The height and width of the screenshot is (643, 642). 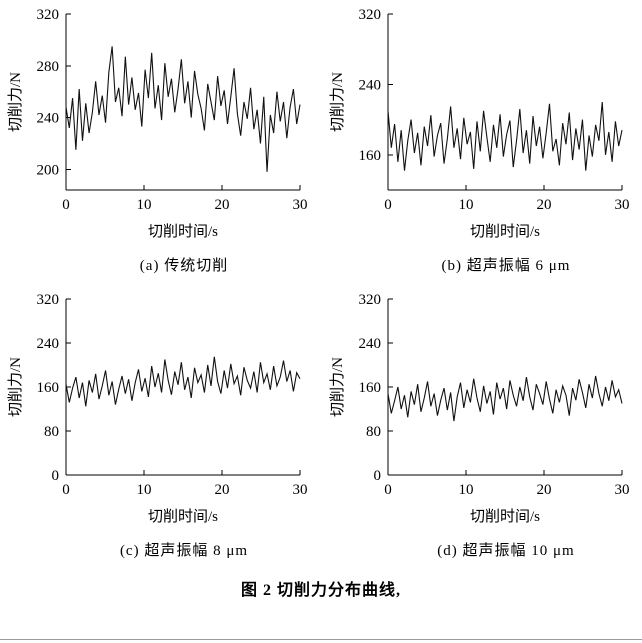 I want to click on tick-labels: 160 240 320 0 10 20 30, so click(x=494, y=110).